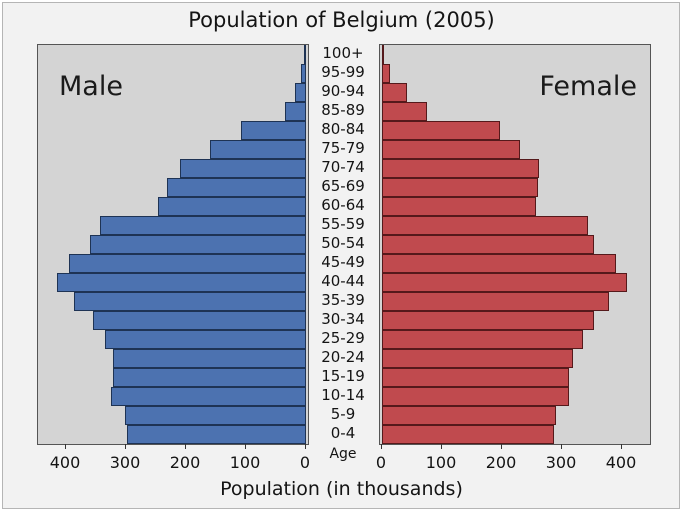 This screenshot has width=683, height=512. I want to click on age-tick-label-35-39: 35-39, so click(343, 300).